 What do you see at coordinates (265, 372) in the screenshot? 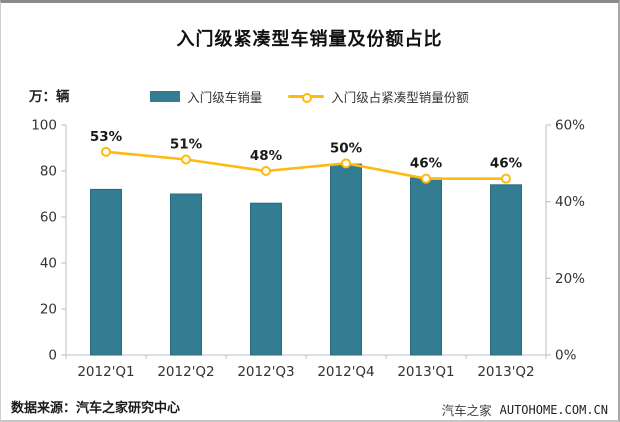
I see `x-axis-category-label: 2012'Q3` at bounding box center [265, 372].